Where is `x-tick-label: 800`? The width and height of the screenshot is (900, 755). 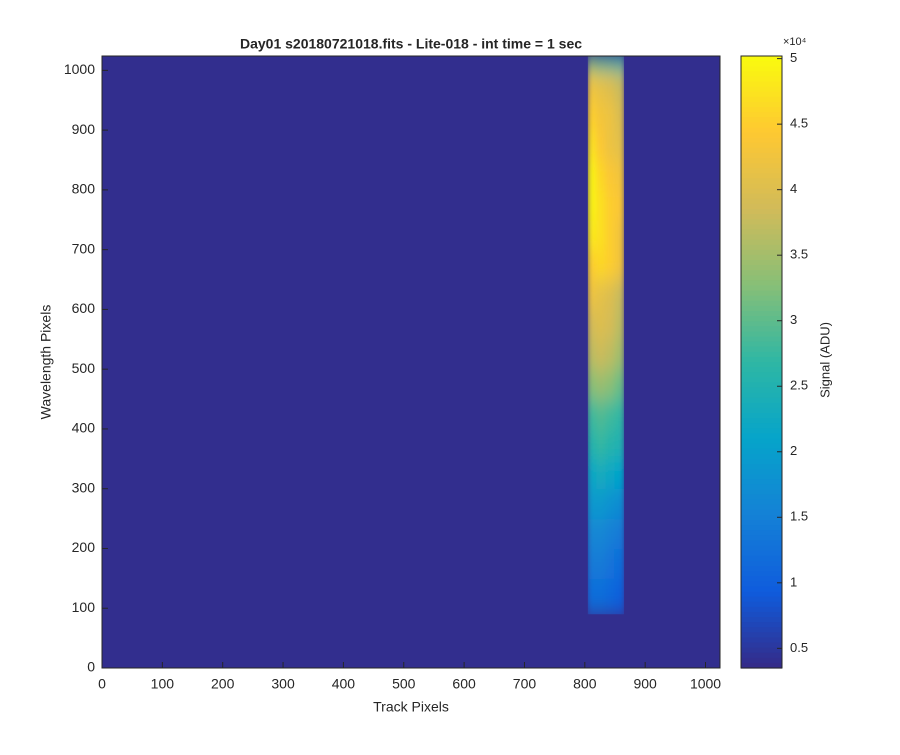
x-tick-label: 800 is located at coordinates (585, 684).